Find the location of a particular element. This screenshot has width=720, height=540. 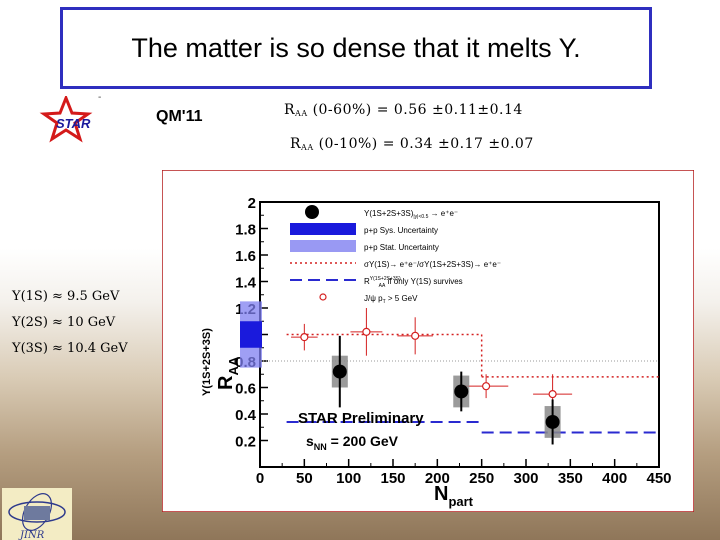

energy-suffix: = 200 GeV is located at coordinates (363, 441).